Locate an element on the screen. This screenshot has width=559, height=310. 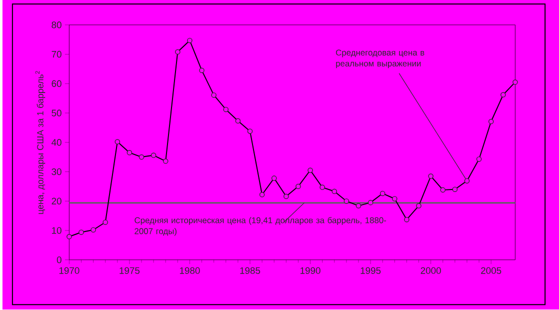
x-tick-label: 1975 is located at coordinates (130, 270).